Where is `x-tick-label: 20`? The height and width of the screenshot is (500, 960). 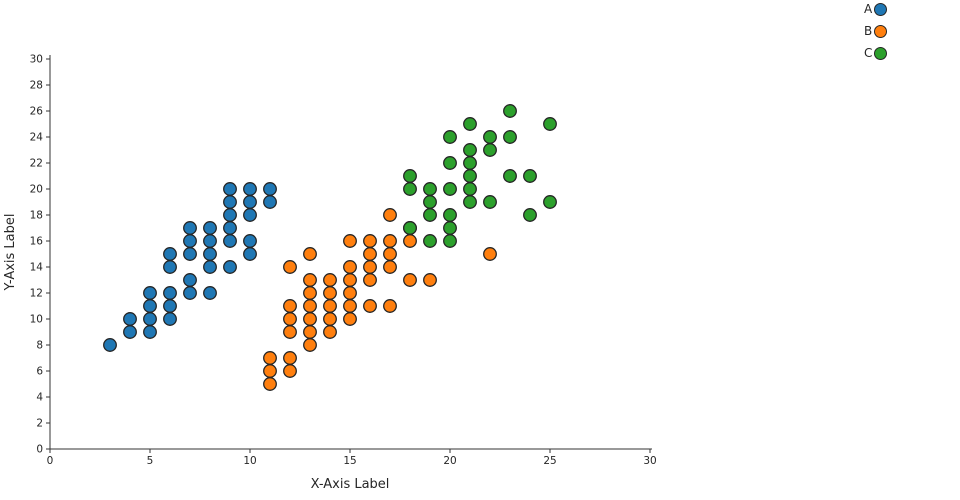
x-tick-label: 20 is located at coordinates (449, 461).